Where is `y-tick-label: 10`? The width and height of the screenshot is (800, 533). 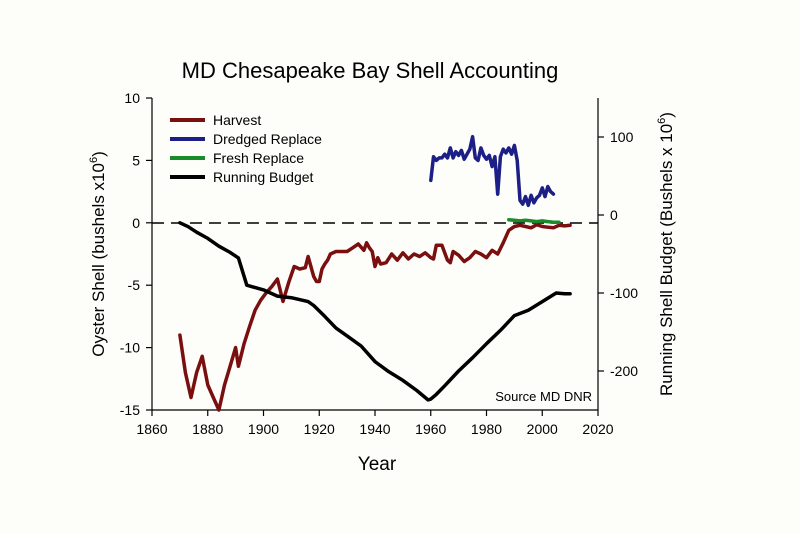 y-tick-label: 10 is located at coordinates (132, 98).